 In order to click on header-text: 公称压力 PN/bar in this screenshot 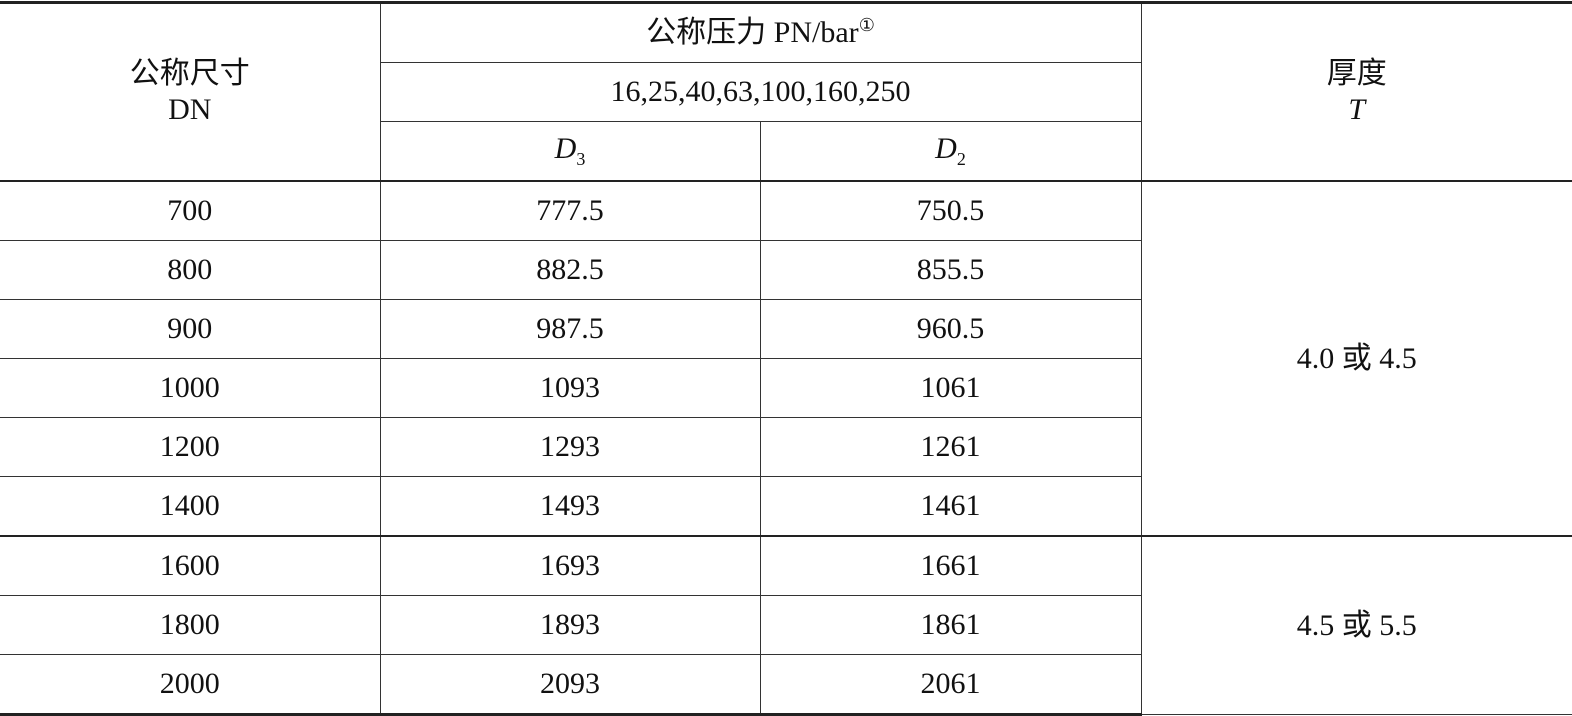, I will do `click(752, 32)`.